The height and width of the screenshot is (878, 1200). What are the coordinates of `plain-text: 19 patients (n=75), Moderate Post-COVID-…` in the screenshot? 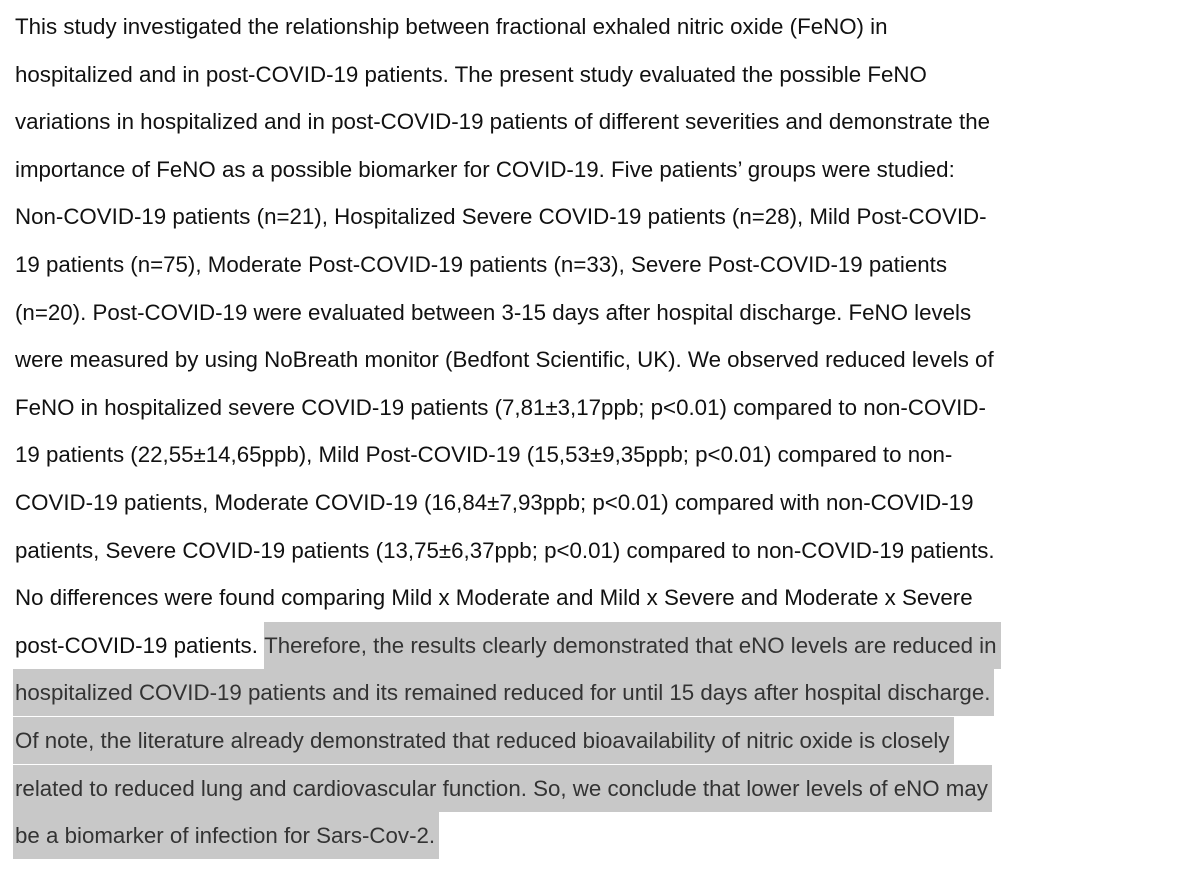 It's located at (481, 264).